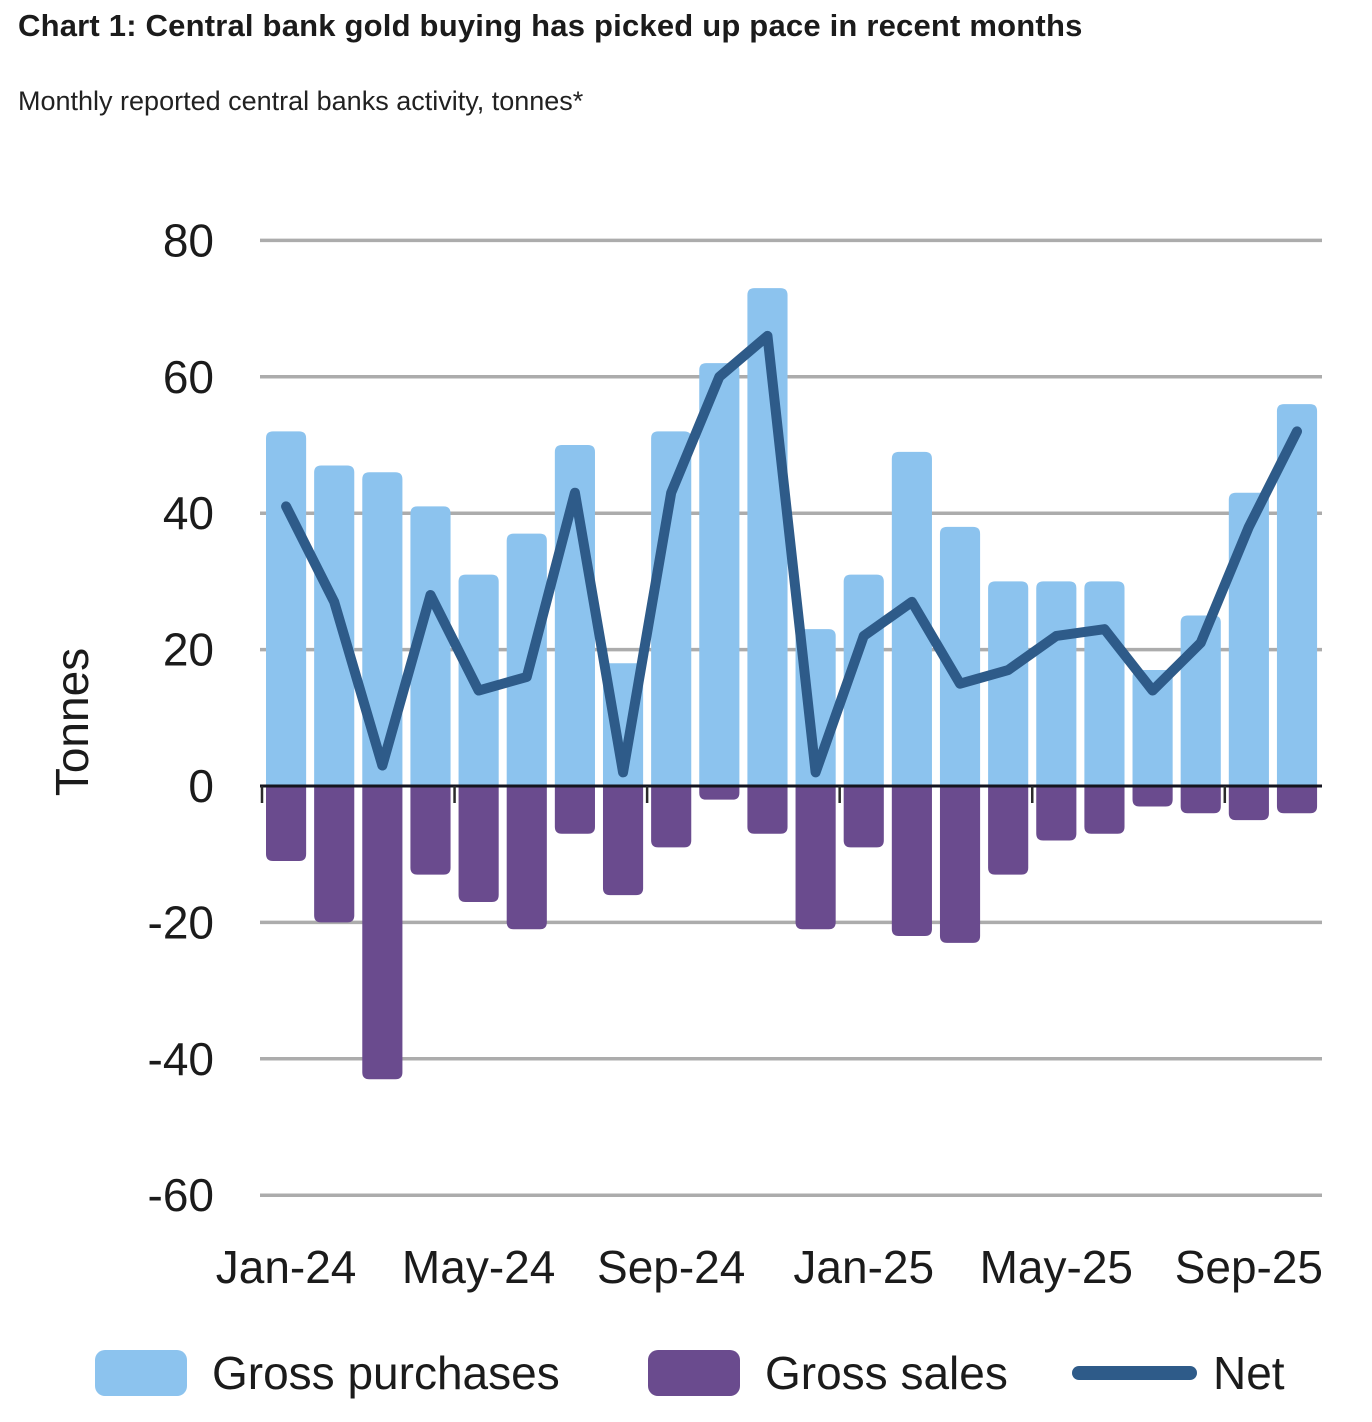  Describe the element at coordinates (863, 1267) in the screenshot. I see `x-tick-label: Jan-25` at that location.